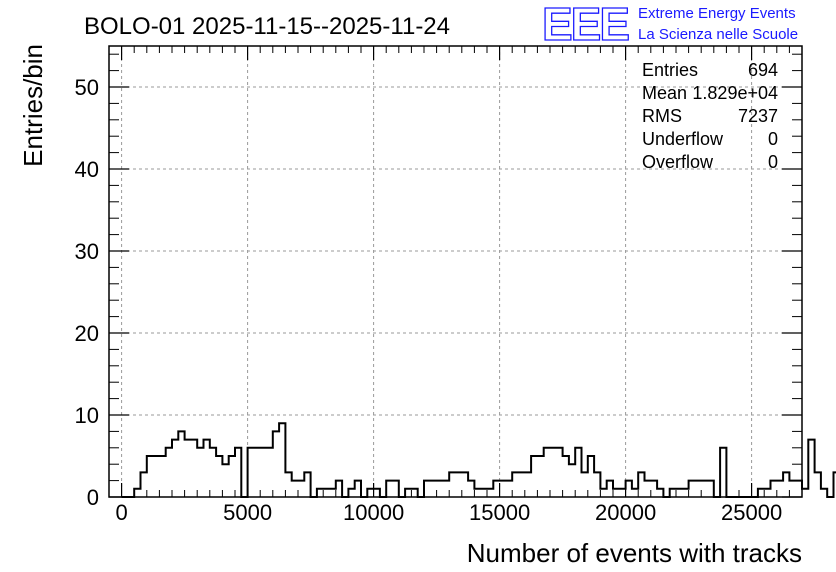 The image size is (836, 572). What do you see at coordinates (267, 26) in the screenshot?
I see `chart-title: BOLO-01 2025-11-15--2025-11-24` at bounding box center [267, 26].